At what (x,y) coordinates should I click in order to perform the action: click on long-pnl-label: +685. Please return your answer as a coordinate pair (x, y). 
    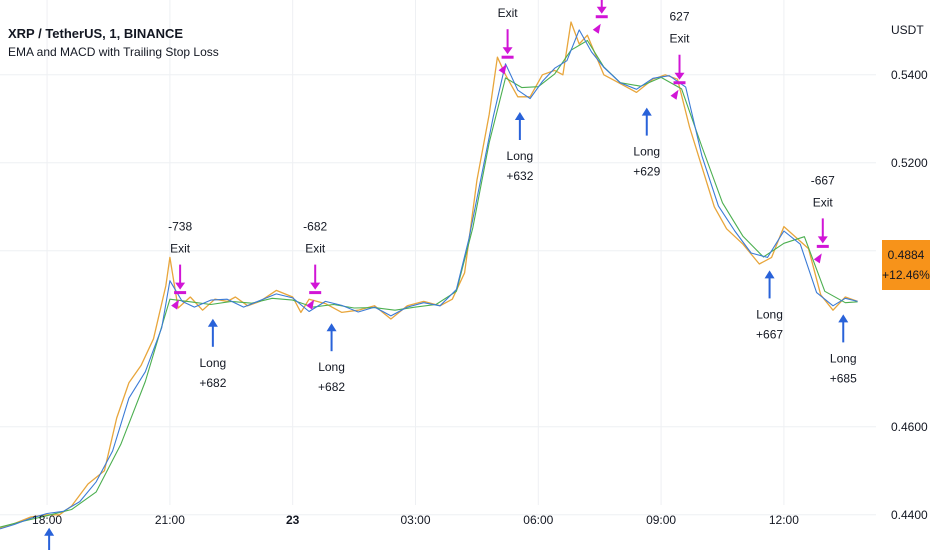
    Looking at the image, I should click on (843, 378).